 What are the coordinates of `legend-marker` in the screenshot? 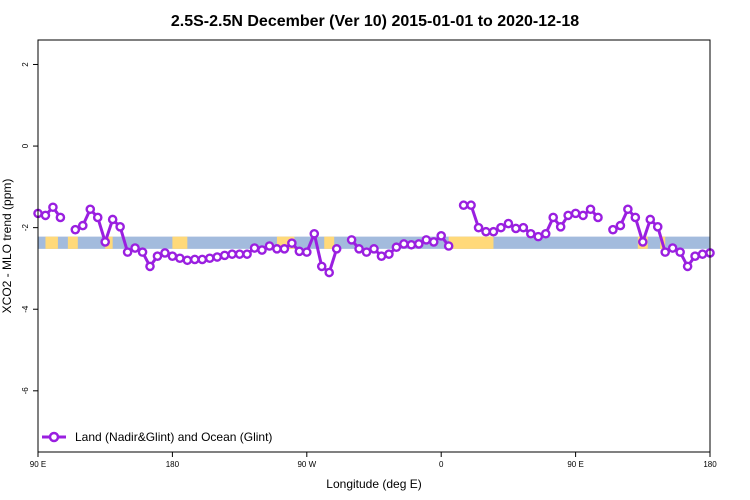 It's located at (54, 437).